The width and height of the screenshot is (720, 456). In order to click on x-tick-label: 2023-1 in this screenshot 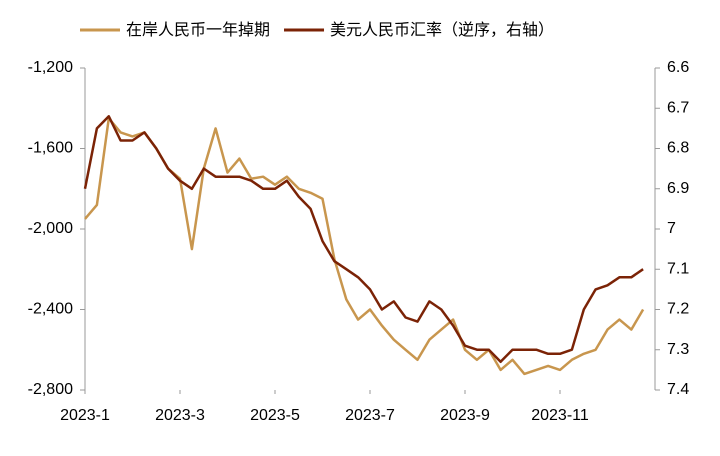, I will do `click(85, 415)`.